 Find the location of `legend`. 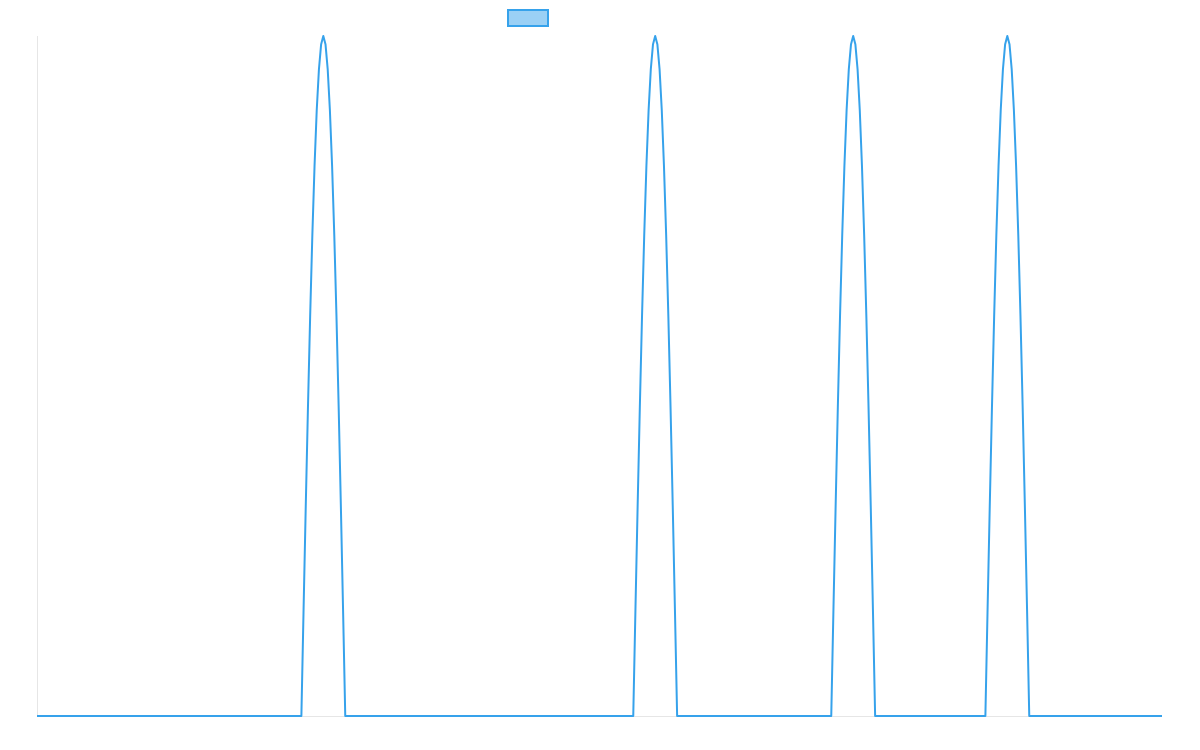

legend is located at coordinates (528, 18).